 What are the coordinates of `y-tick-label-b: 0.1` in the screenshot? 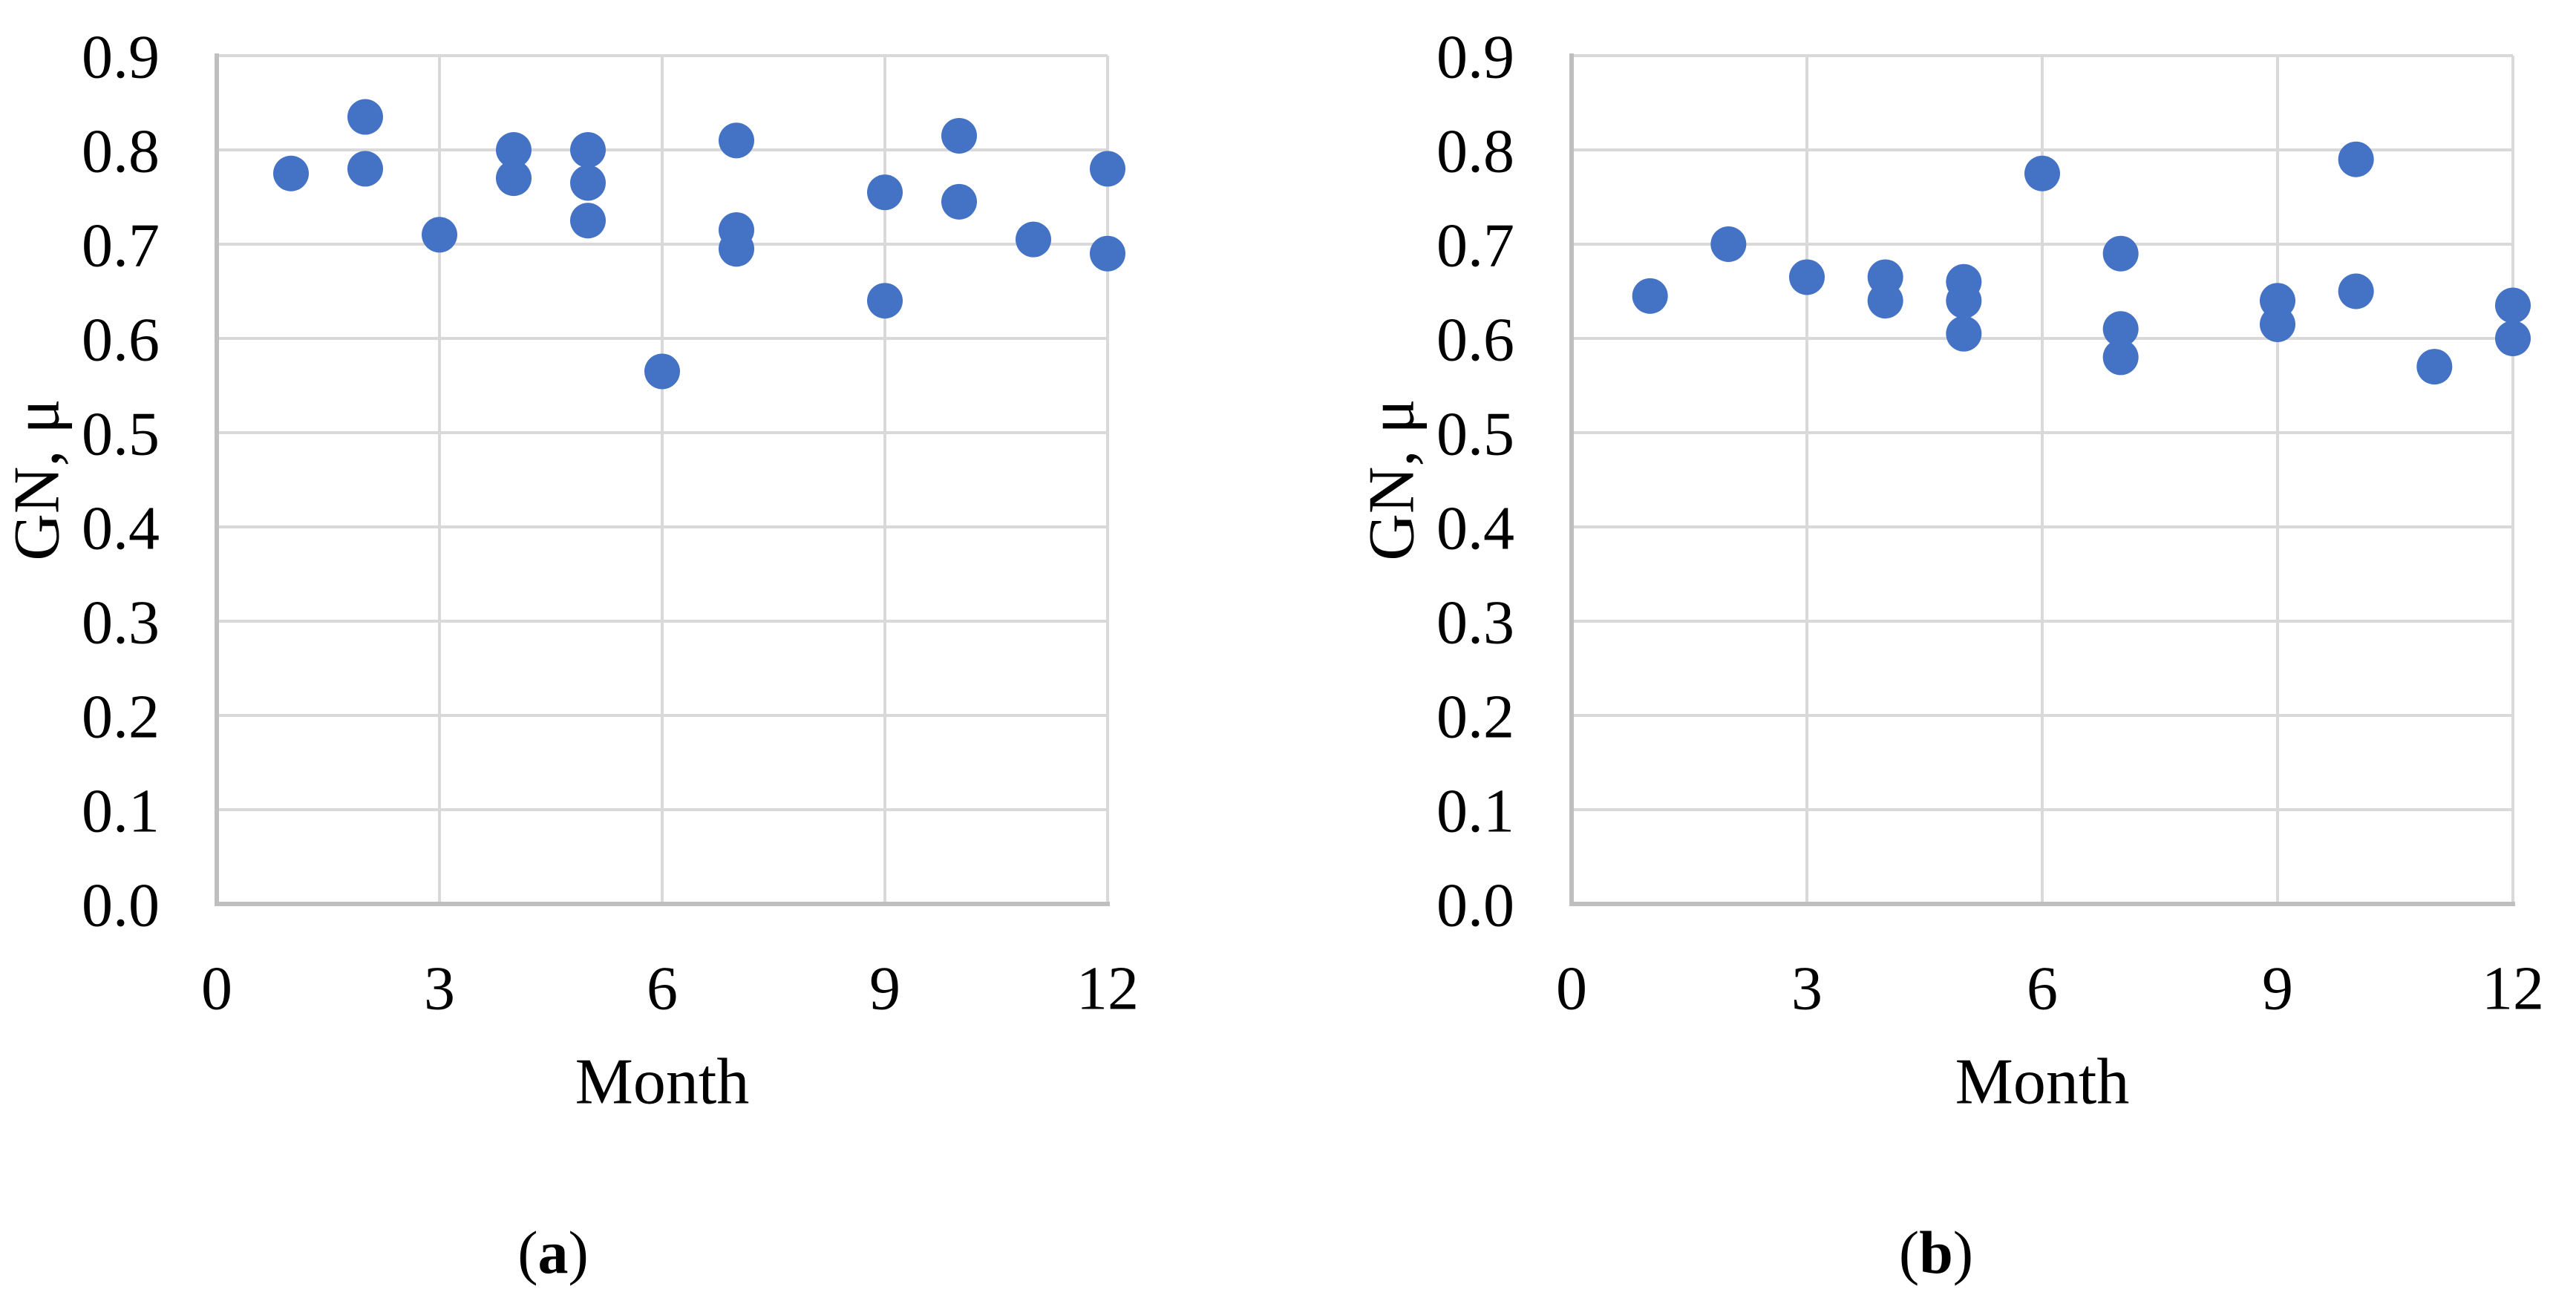 It's located at (1475, 812).